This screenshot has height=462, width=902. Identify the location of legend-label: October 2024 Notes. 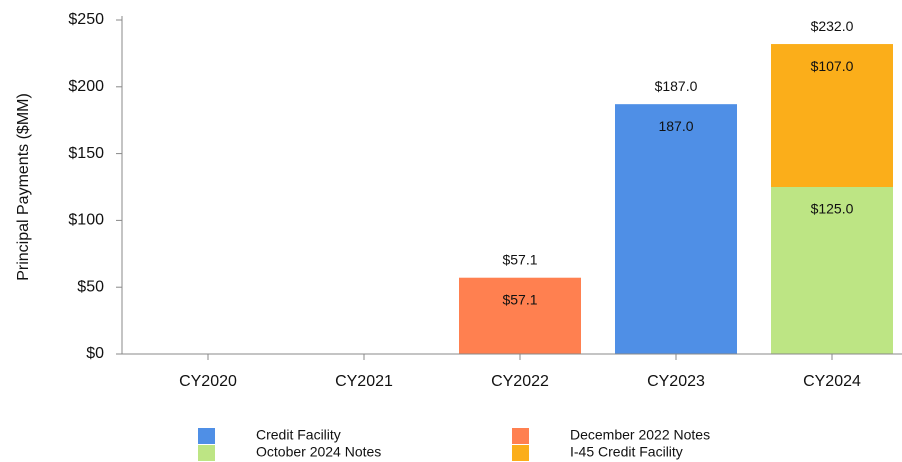
(318, 452).